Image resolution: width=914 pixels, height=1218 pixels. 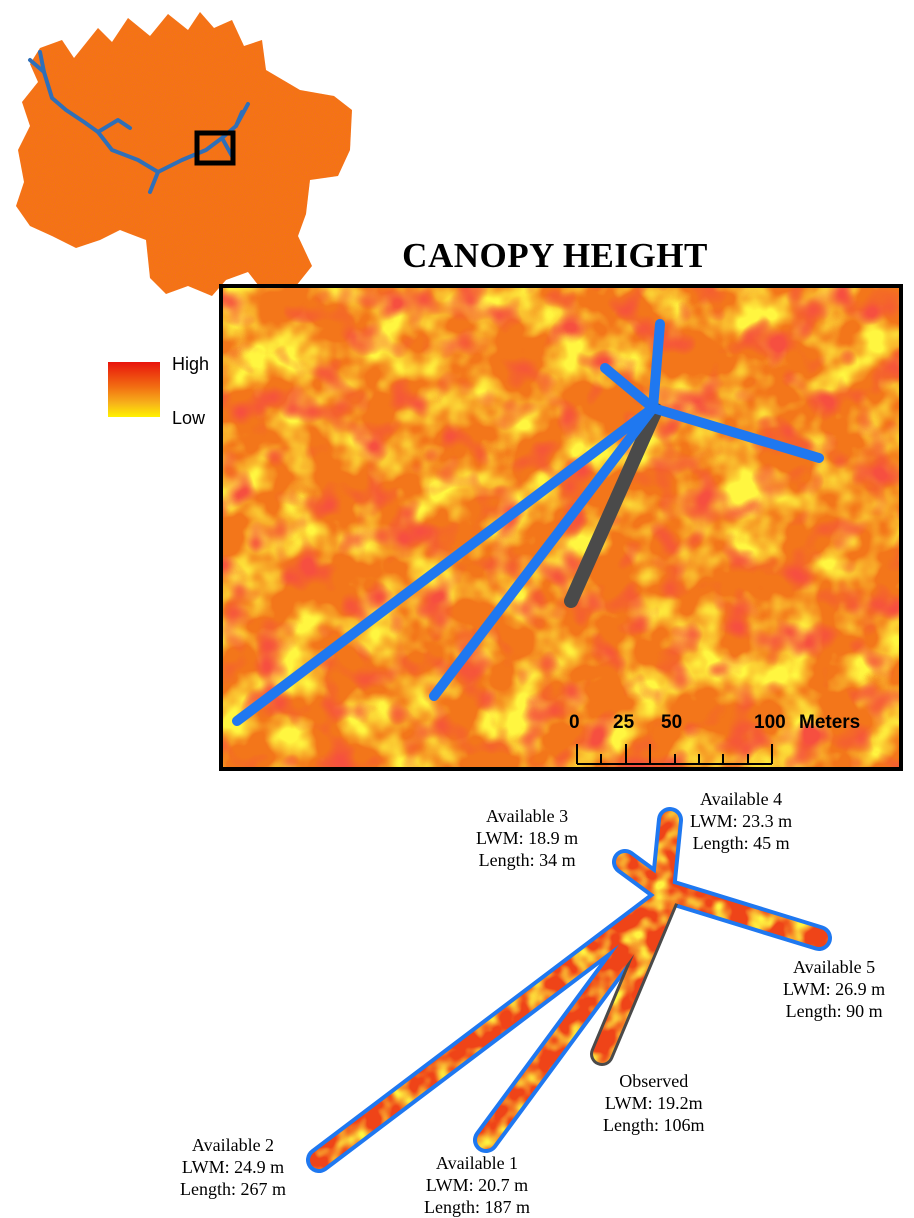 I want to click on available-4-path-line, so click(x=656, y=366).